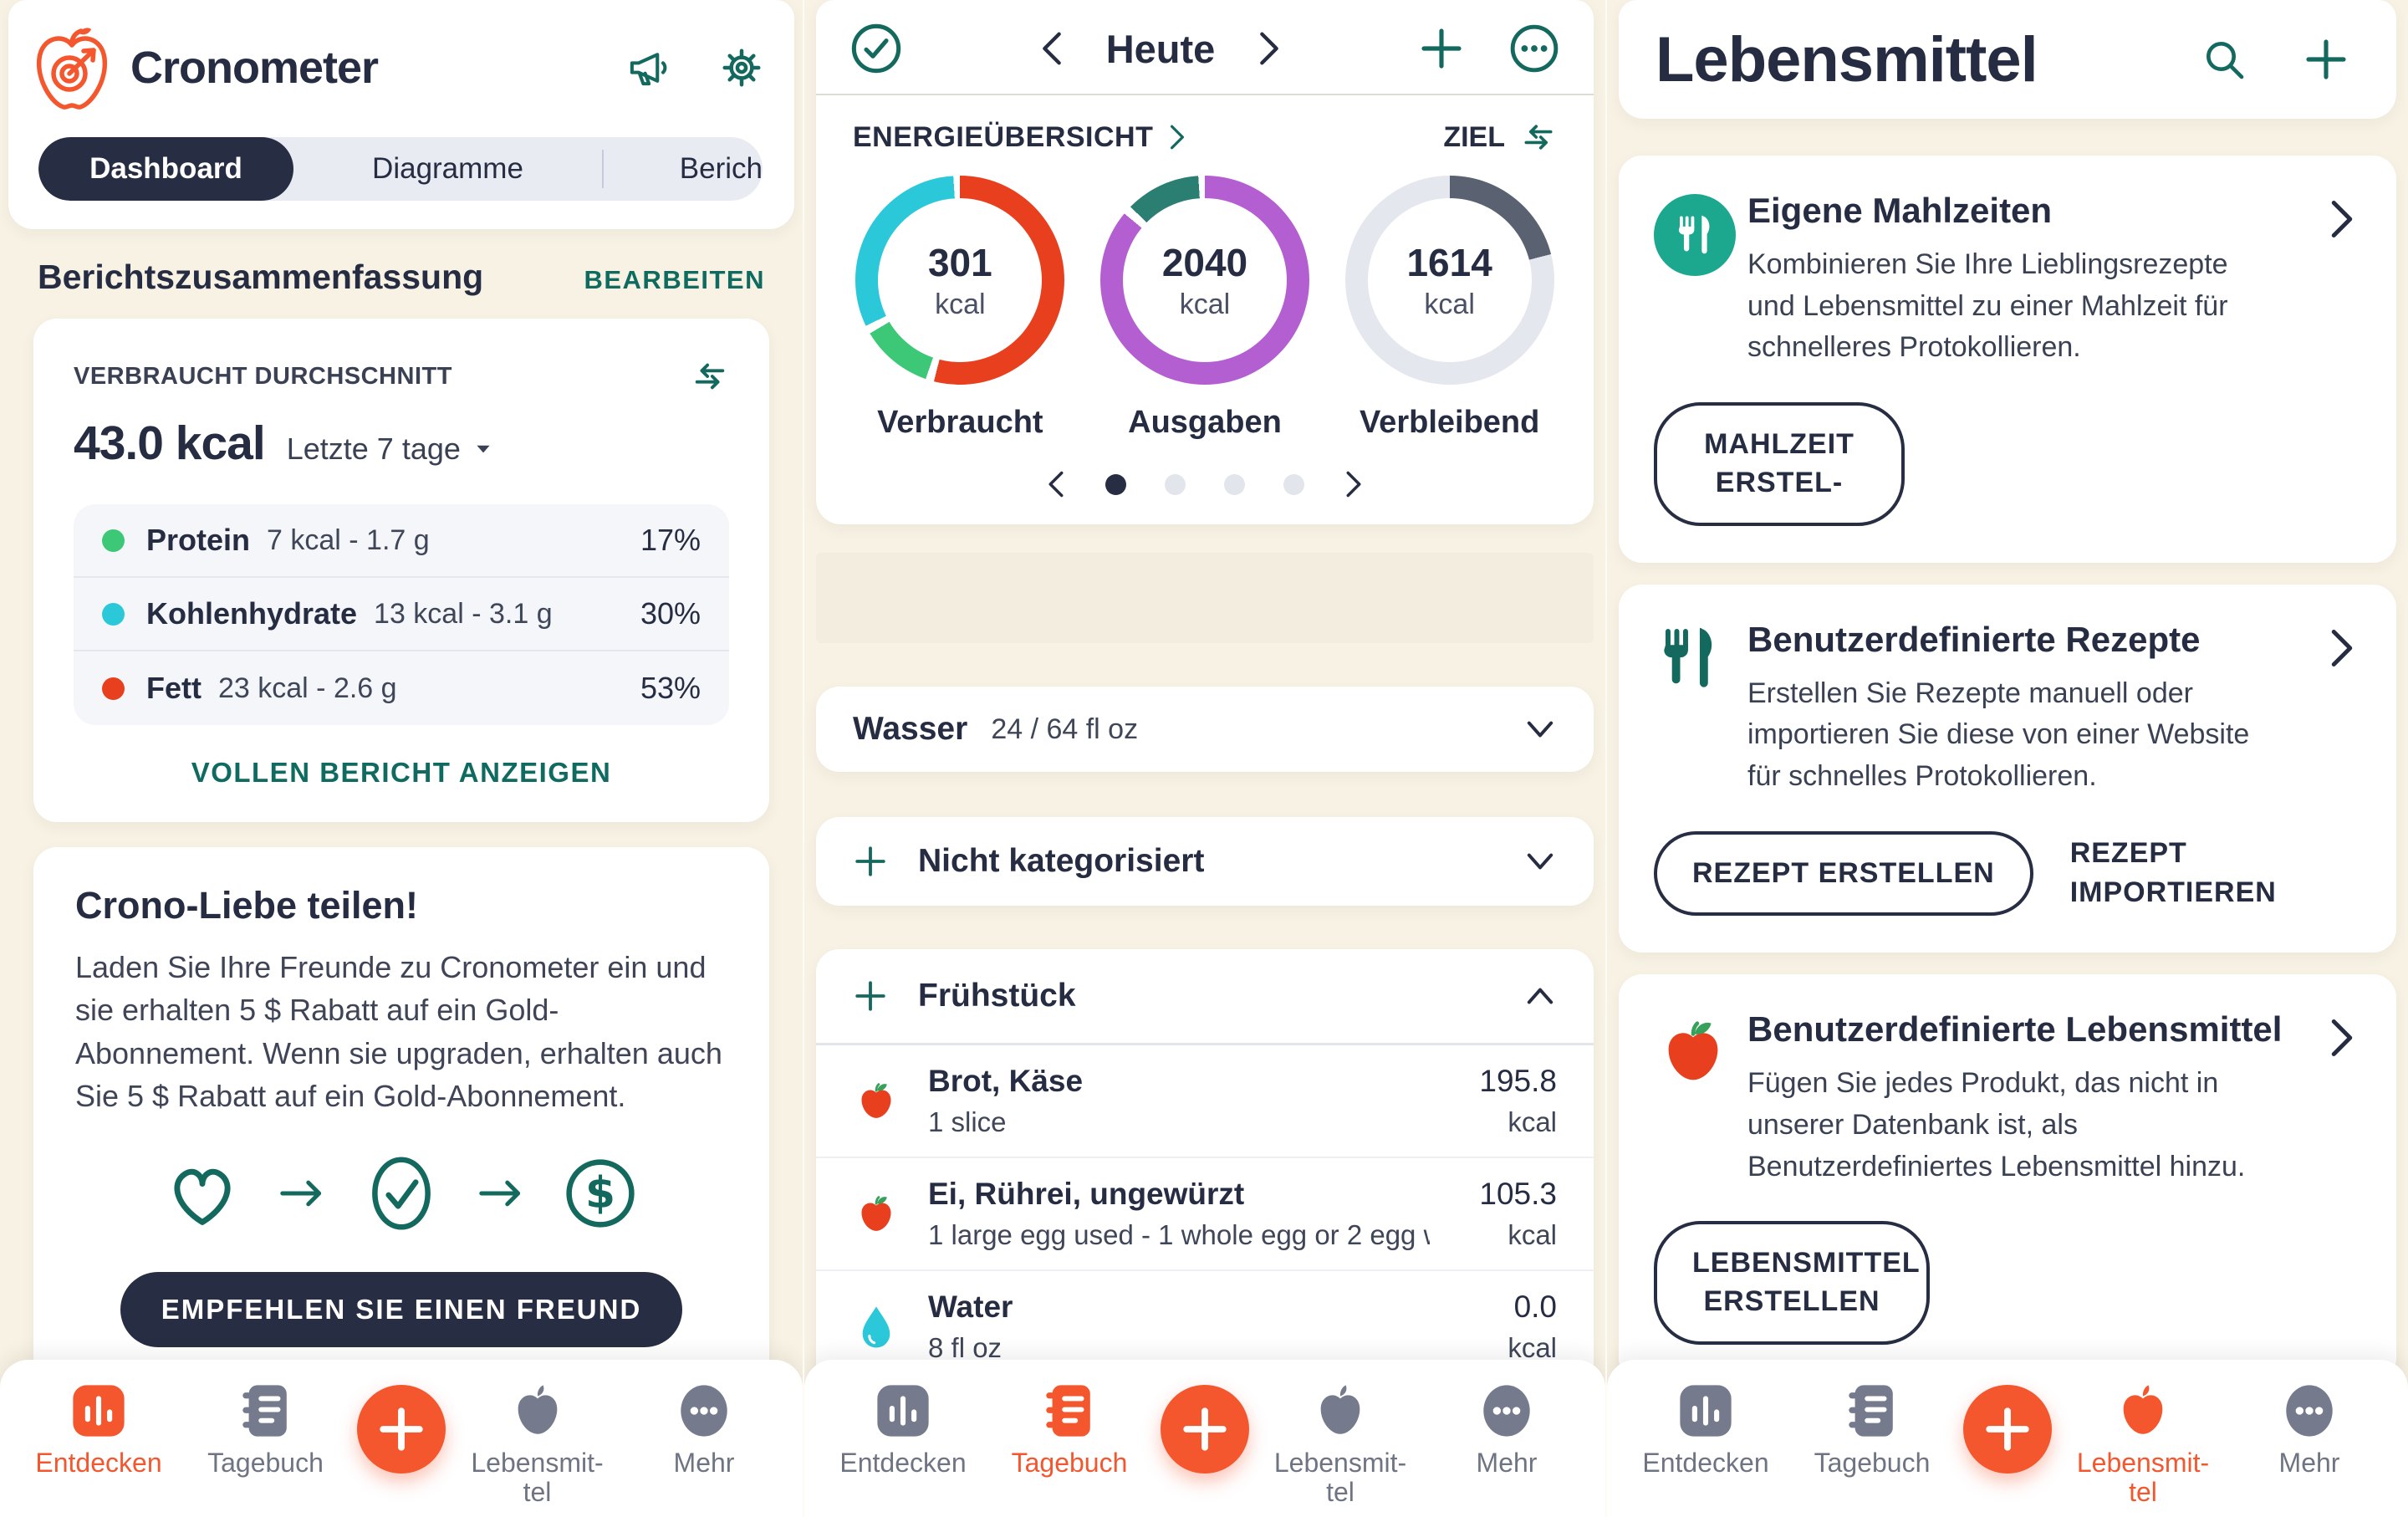  What do you see at coordinates (401, 772) in the screenshot?
I see `full-report-link: VOLLEN BERICHT ANZEIGEN` at bounding box center [401, 772].